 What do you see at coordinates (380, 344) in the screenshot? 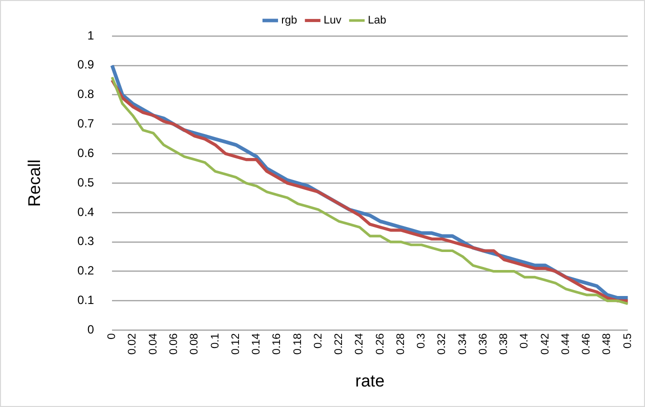
I see `x-tick-label: 0.26` at bounding box center [380, 344].